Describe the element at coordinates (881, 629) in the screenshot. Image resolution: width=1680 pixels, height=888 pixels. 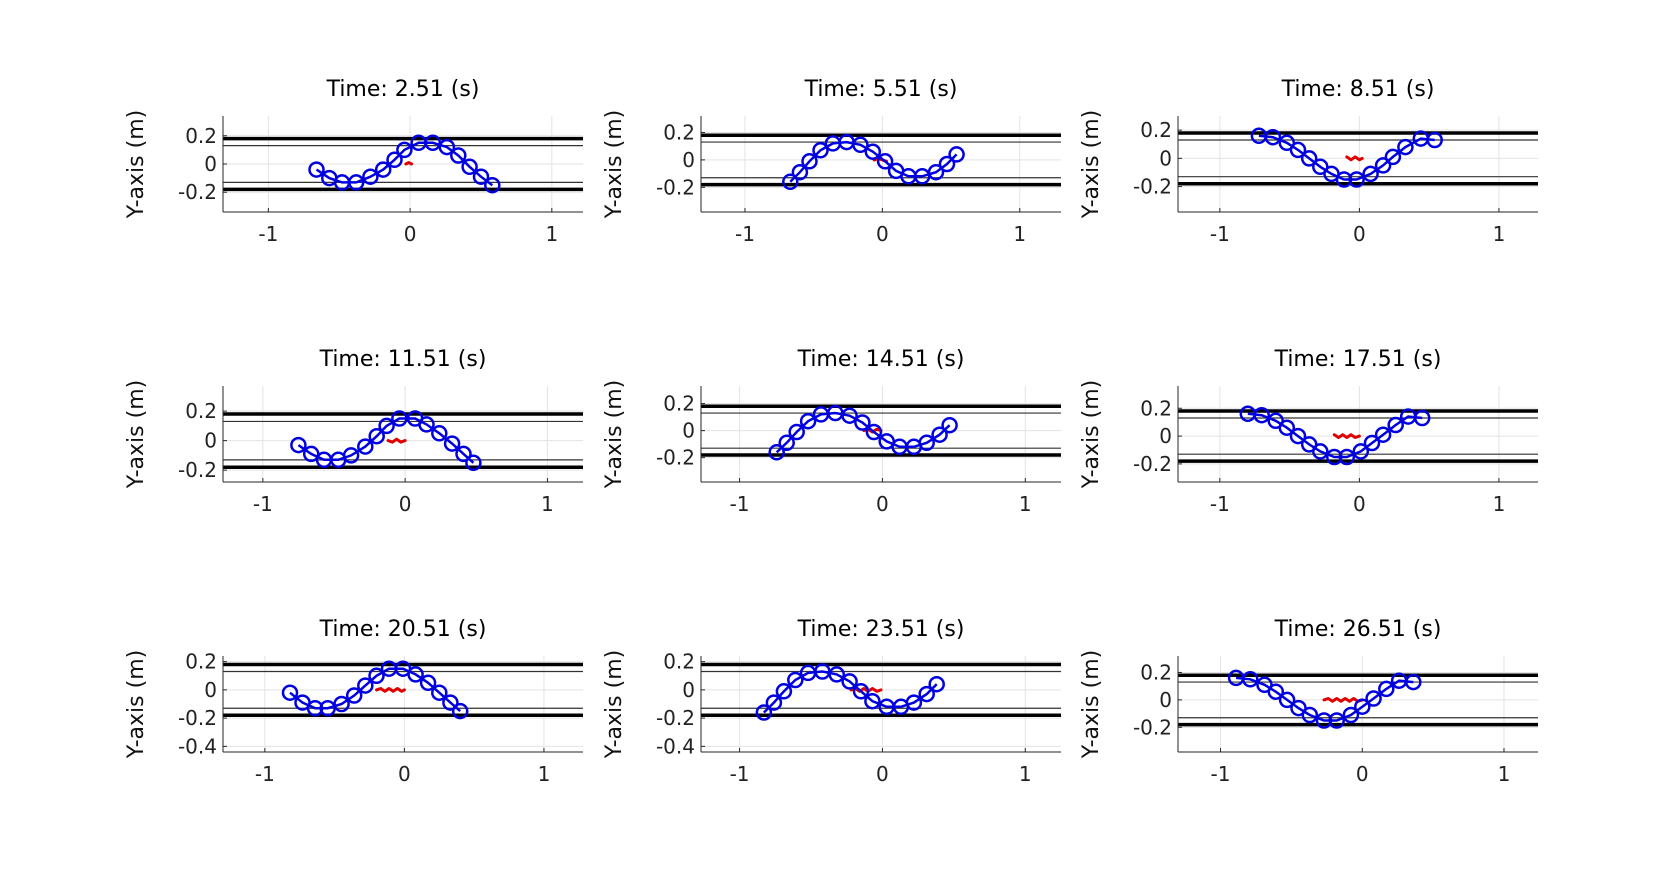
I see `subplot-title: Time: 23.51 (s)` at that location.